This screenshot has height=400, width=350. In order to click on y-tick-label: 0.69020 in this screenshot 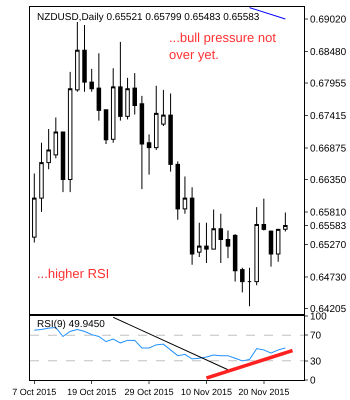, I will do `click(328, 20)`.